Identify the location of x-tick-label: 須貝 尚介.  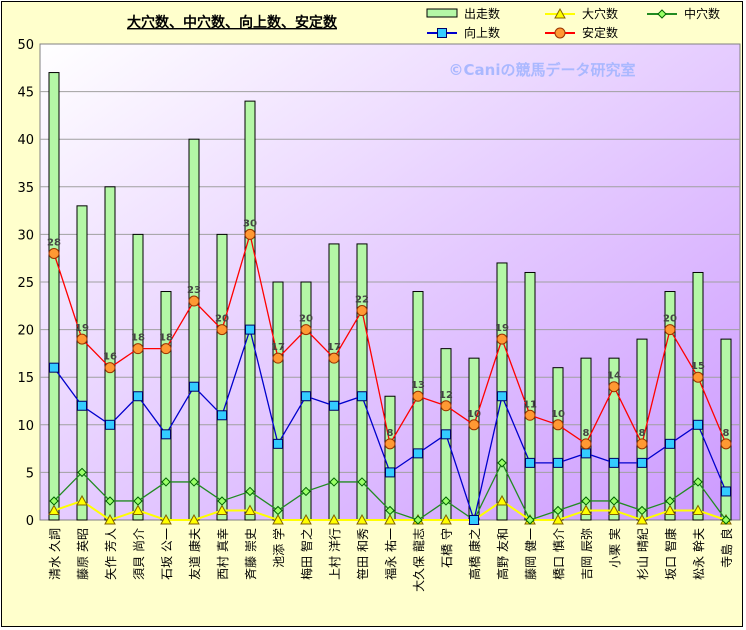
(139, 554).